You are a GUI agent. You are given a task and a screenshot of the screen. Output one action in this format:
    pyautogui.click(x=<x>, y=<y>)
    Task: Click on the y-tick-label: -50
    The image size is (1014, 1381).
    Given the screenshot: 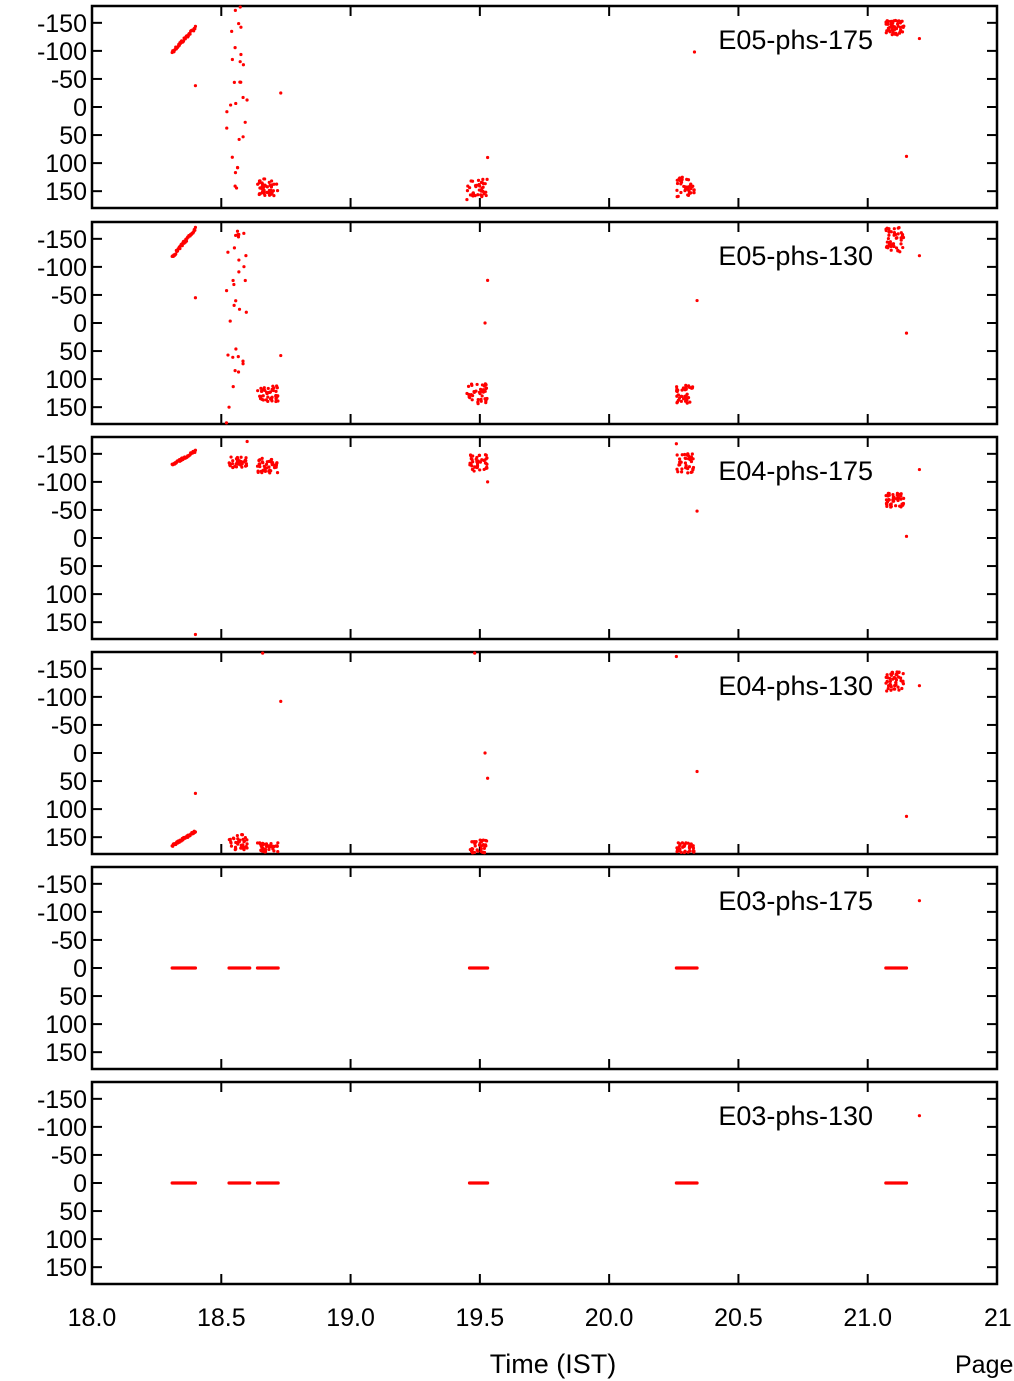 What is the action you would take?
    pyautogui.click(x=69, y=726)
    